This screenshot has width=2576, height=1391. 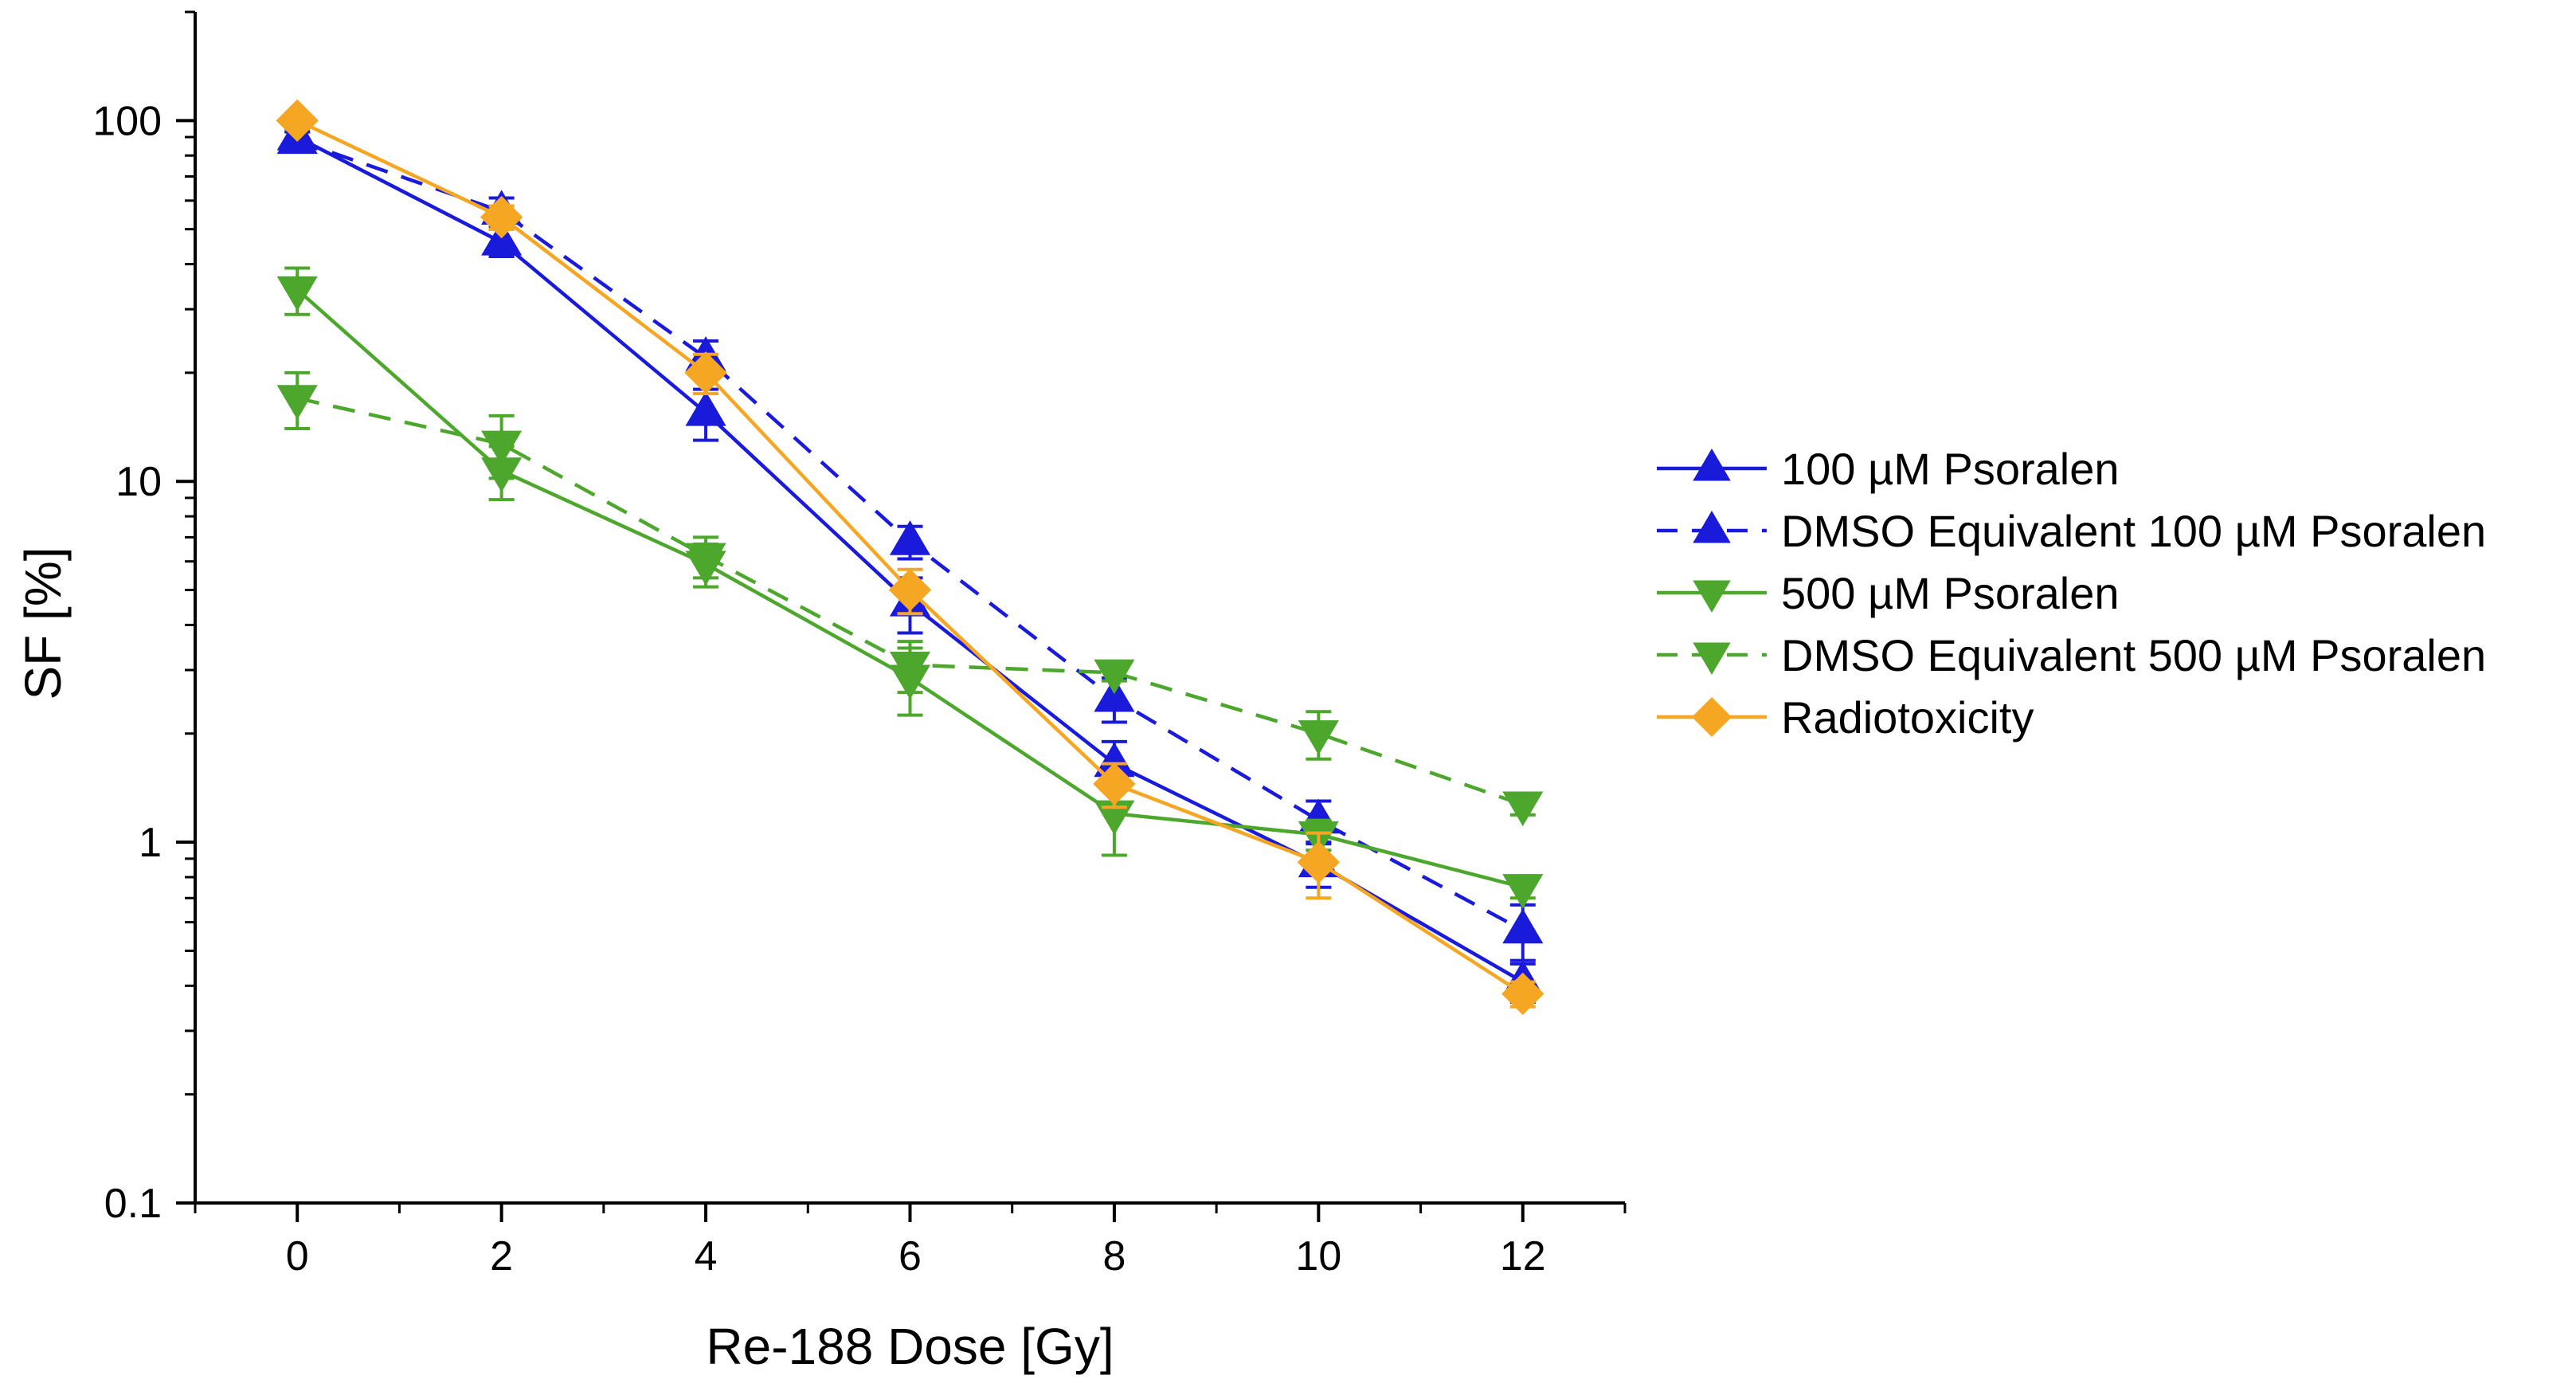 I want to click on legend-item: DMSO Equivalent 500 µM Psoralen, so click(x=2071, y=655).